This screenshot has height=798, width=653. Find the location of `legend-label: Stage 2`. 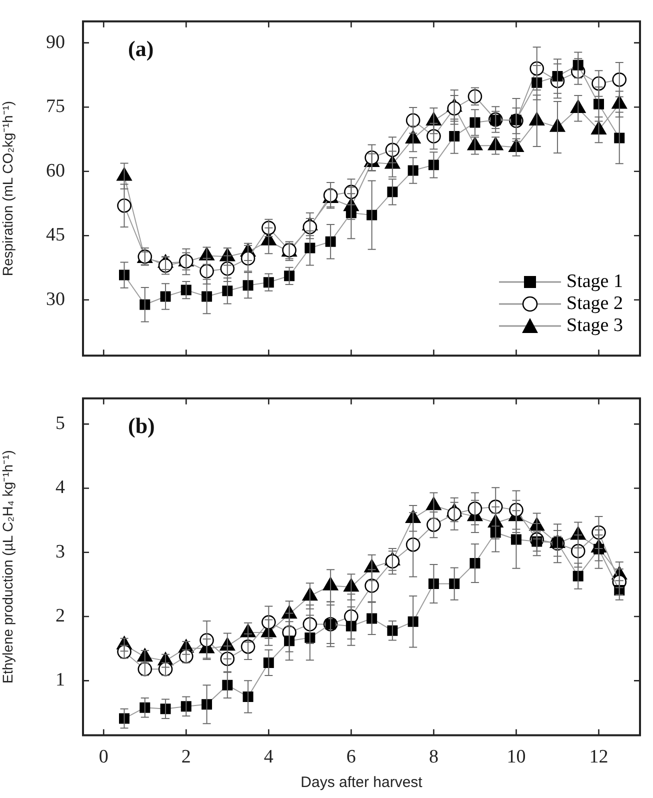

legend-label: Stage 2 is located at coordinates (594, 304).